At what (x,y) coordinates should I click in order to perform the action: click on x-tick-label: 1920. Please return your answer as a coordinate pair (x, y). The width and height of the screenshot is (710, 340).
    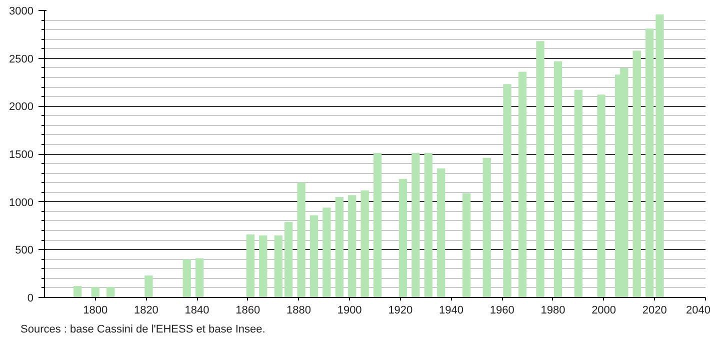
    Looking at the image, I should click on (400, 310).